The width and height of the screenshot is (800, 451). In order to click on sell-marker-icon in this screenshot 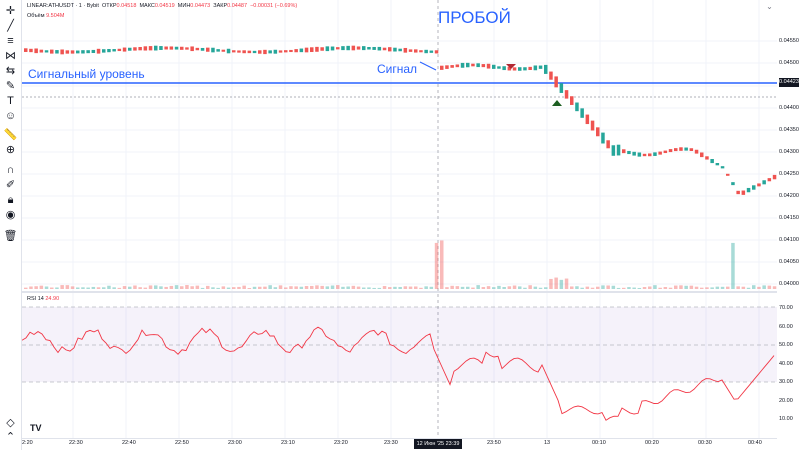, I will do `click(511, 66)`.